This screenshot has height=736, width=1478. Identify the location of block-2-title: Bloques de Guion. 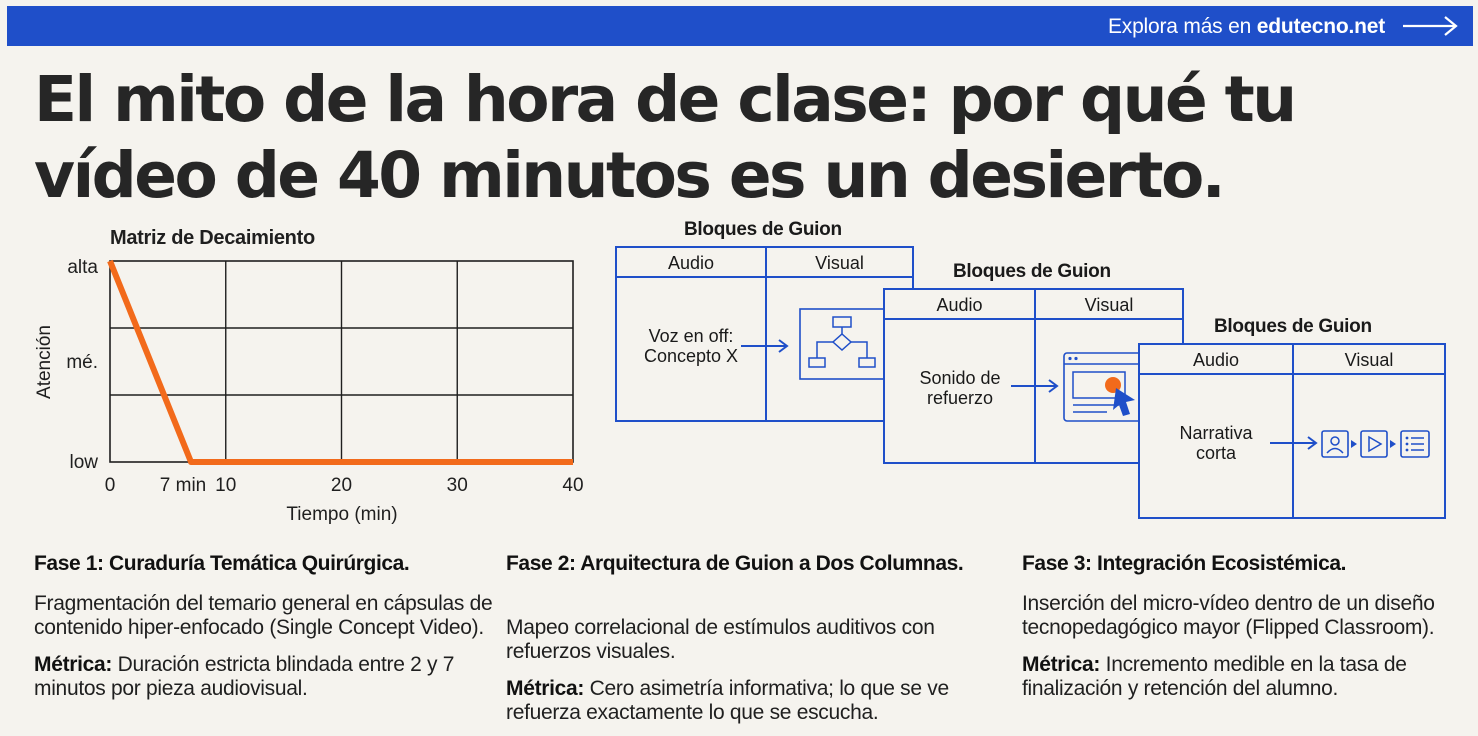
(1032, 271).